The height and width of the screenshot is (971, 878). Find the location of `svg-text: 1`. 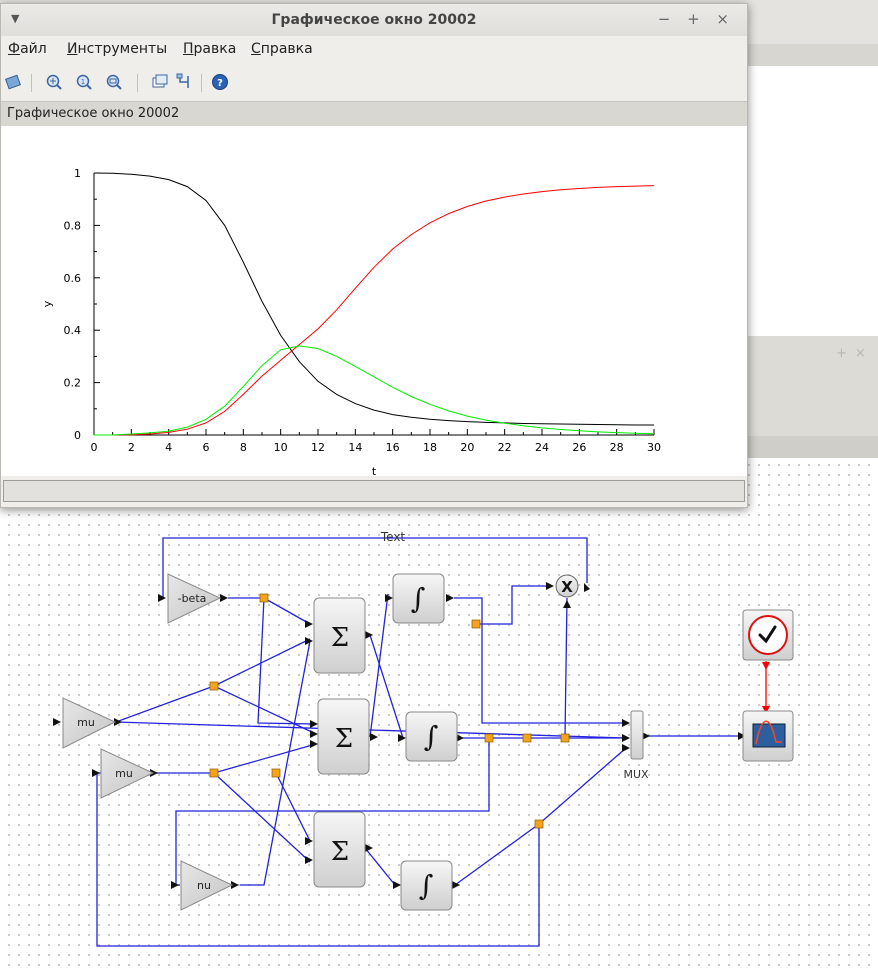

svg-text: 1 is located at coordinates (83, 82).